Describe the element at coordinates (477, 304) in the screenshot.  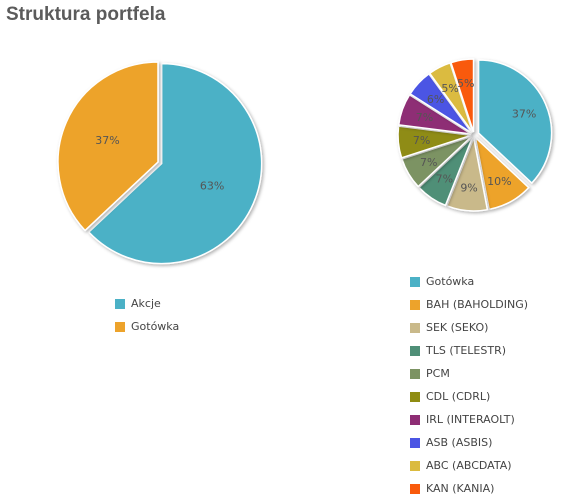
I see `legend-label: BAH (BAHOLDING)` at that location.